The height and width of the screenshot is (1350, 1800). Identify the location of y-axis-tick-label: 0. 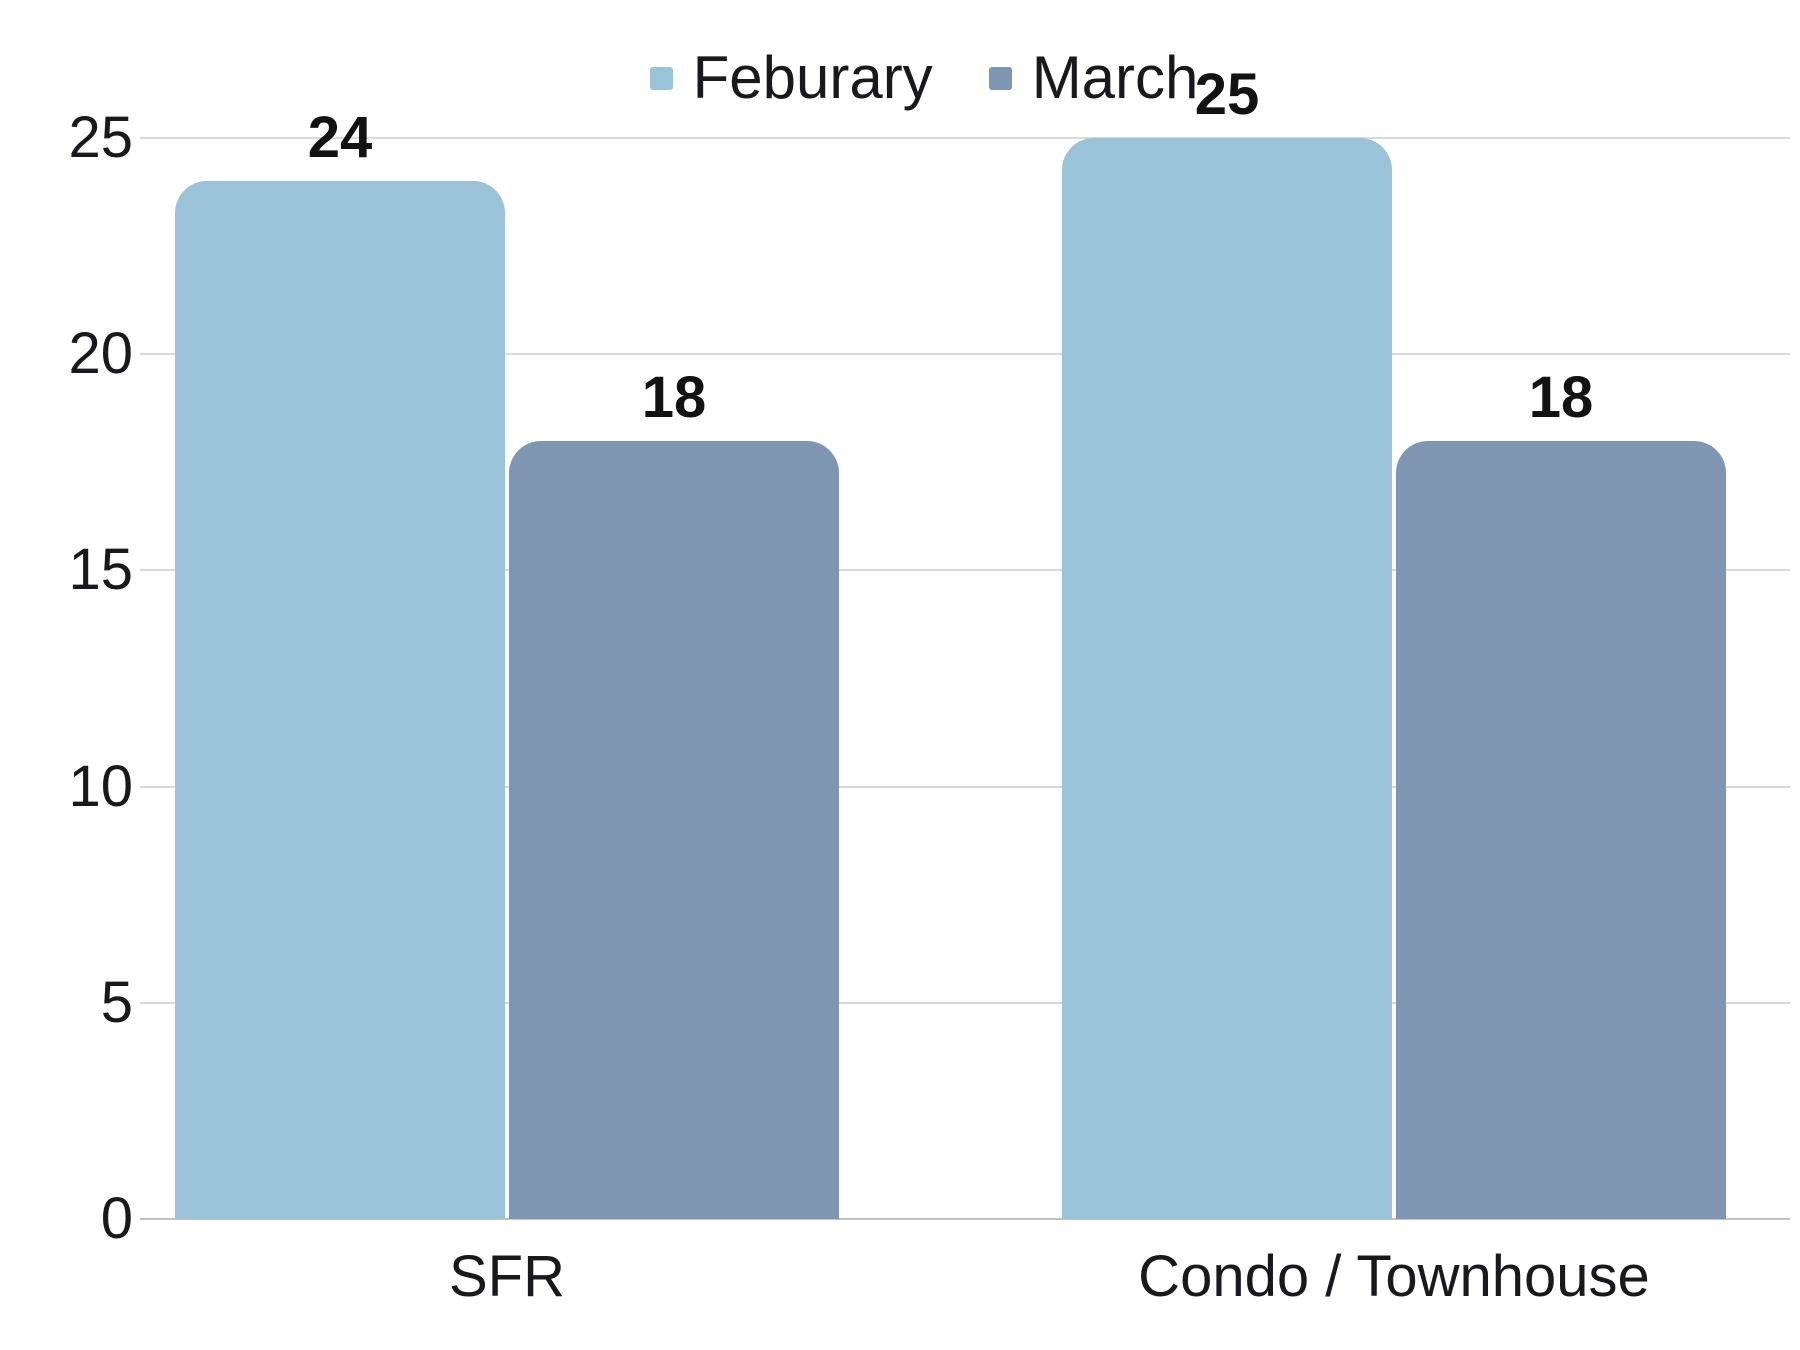
(116, 1218).